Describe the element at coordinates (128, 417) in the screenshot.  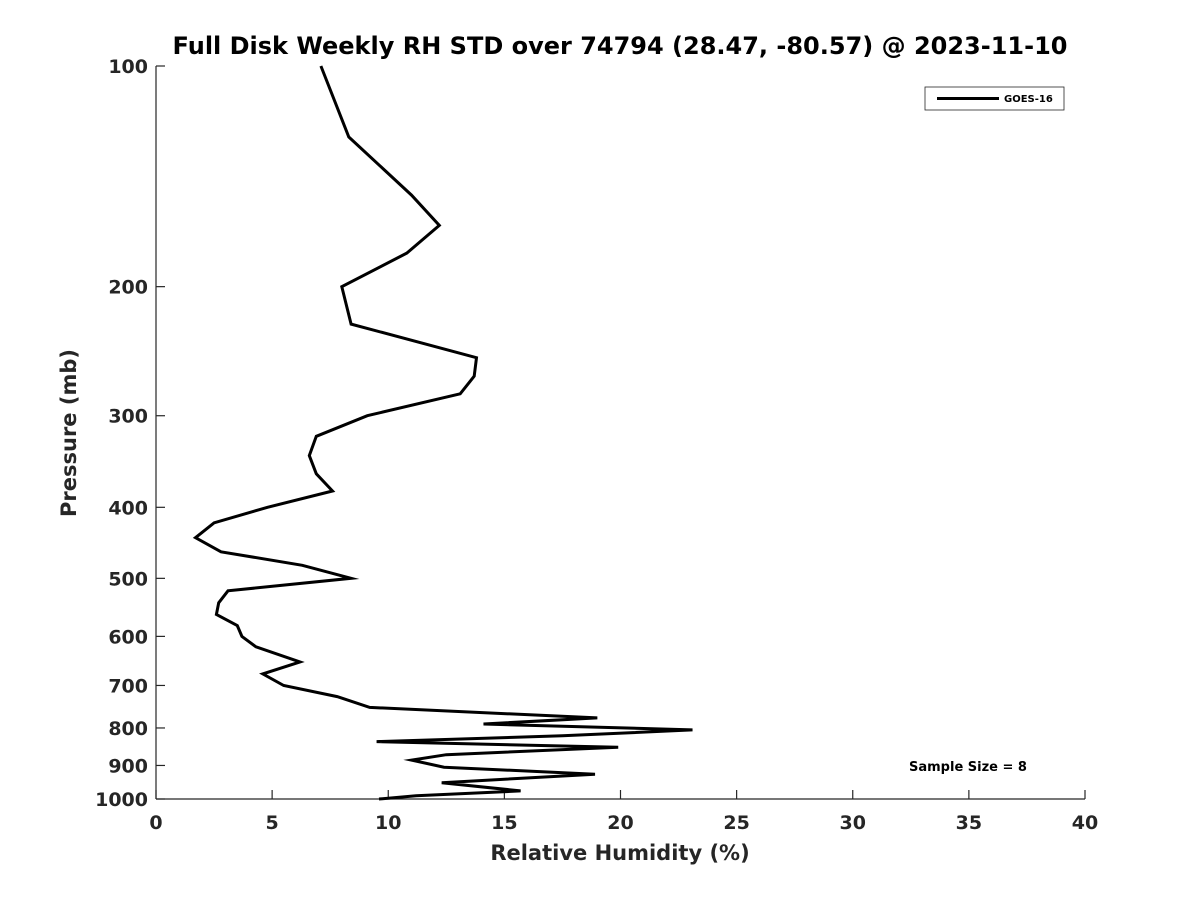
I see `y-tick-label-300: 300` at that location.